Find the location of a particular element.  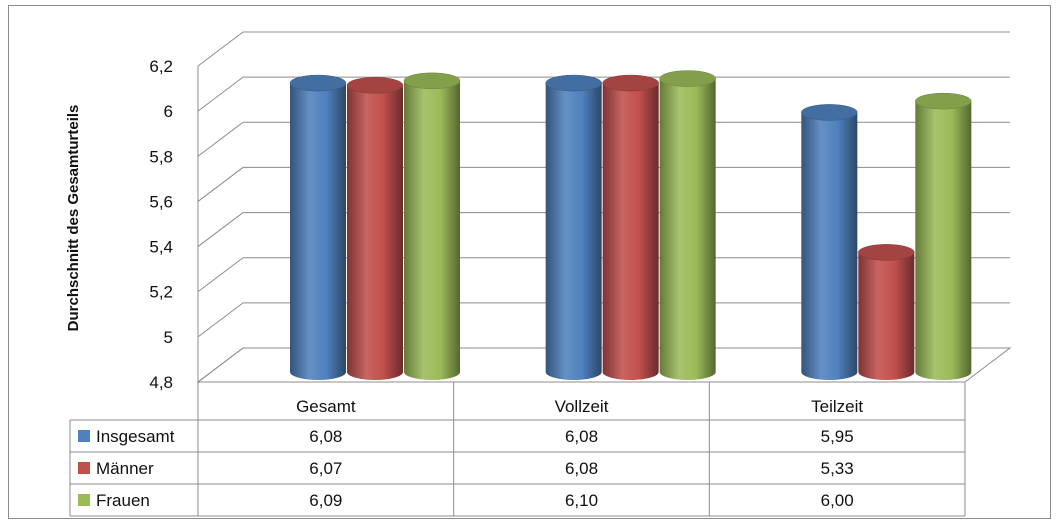

y-tick-label: 5,6 is located at coordinates (161, 201).